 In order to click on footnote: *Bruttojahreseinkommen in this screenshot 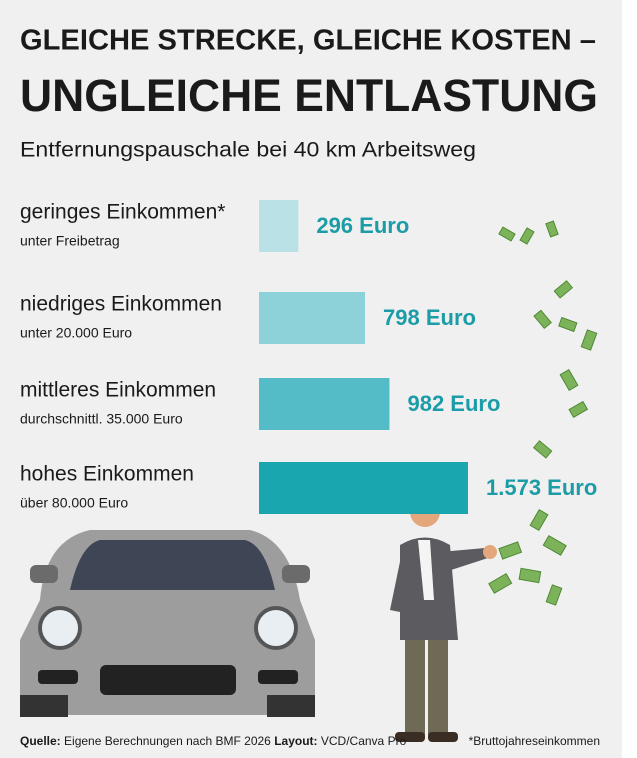, I will do `click(534, 741)`.